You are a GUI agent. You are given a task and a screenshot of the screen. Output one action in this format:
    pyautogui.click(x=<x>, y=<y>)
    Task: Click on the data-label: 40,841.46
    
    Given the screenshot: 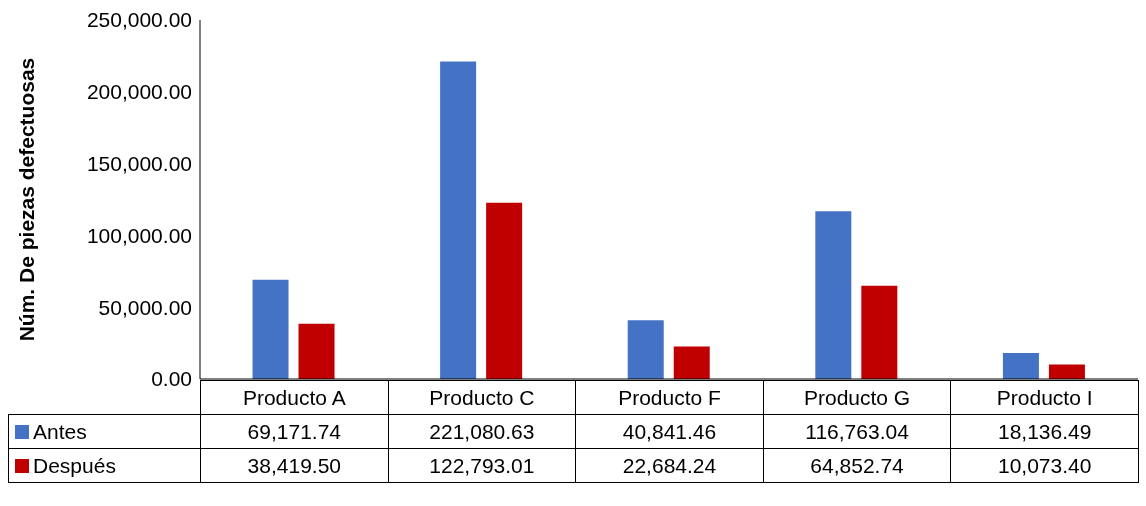 What is the action you would take?
    pyautogui.click(x=669, y=431)
    